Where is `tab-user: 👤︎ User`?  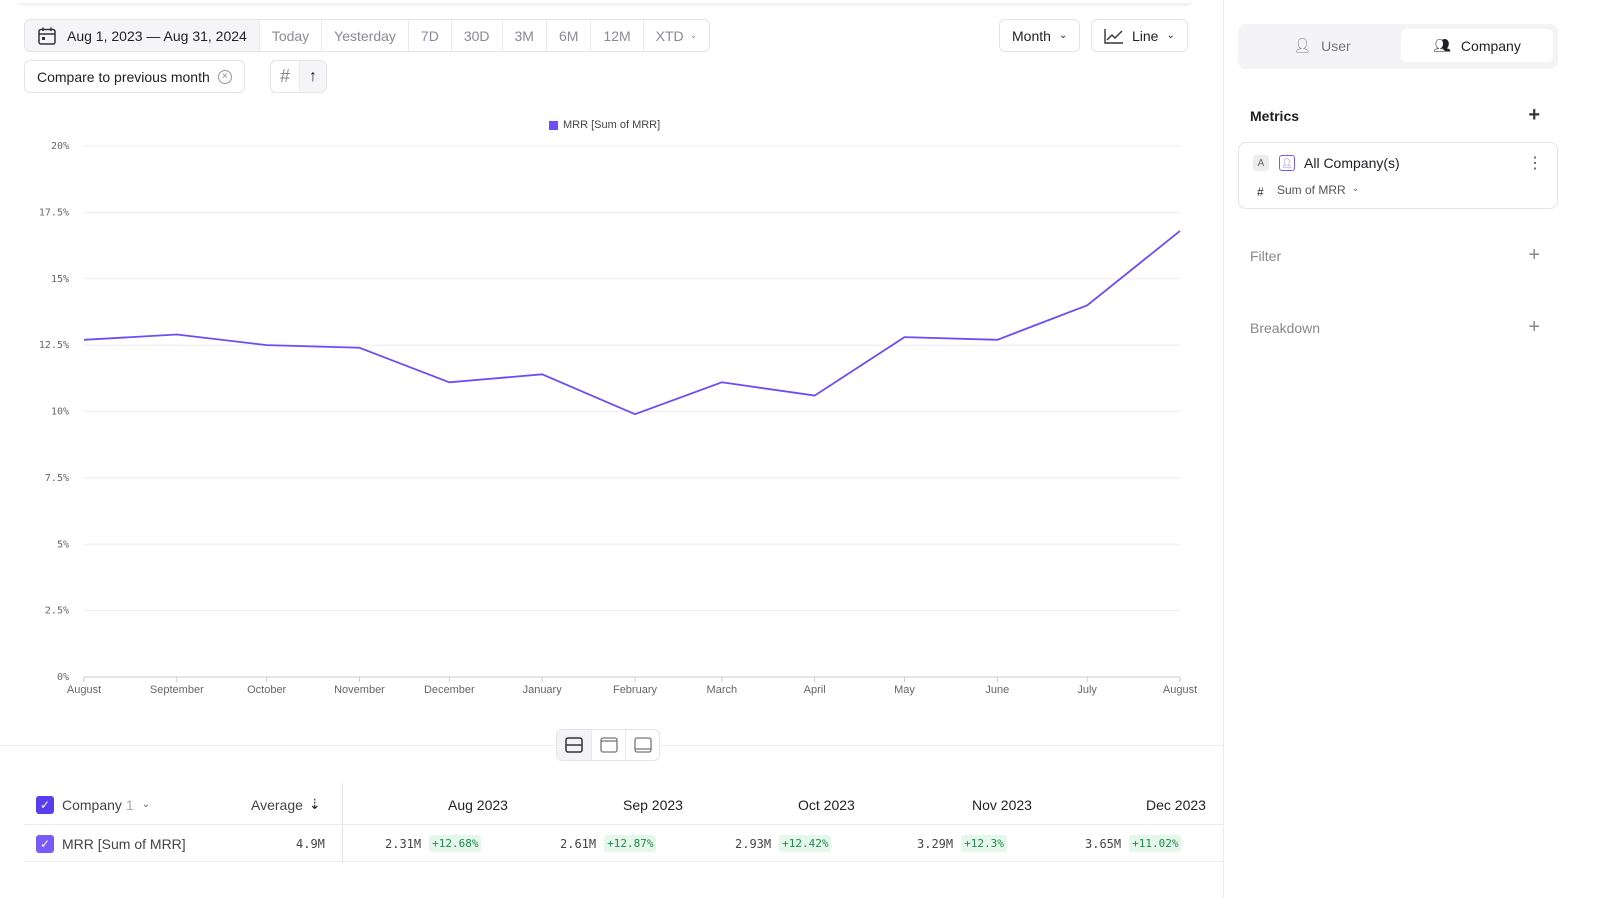 tab-user: 👤︎ User is located at coordinates (1322, 45).